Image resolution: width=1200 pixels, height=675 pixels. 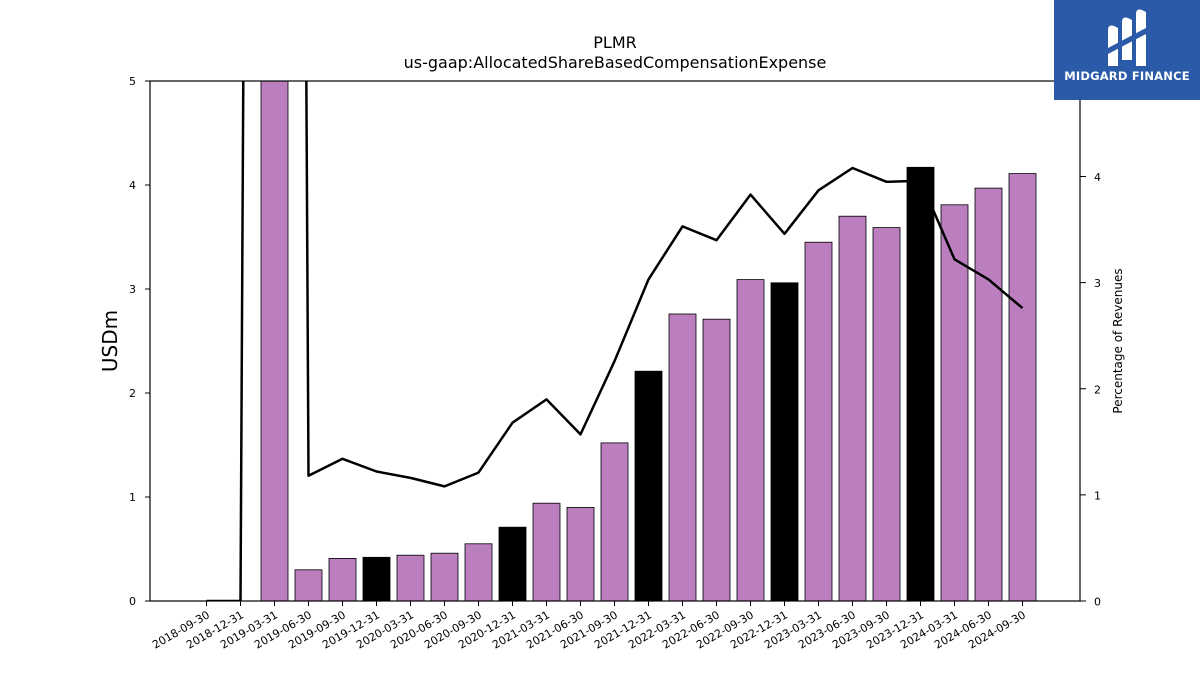 What do you see at coordinates (1097, 495) in the screenshot?
I see `y-right-tick-label: 1` at bounding box center [1097, 495].